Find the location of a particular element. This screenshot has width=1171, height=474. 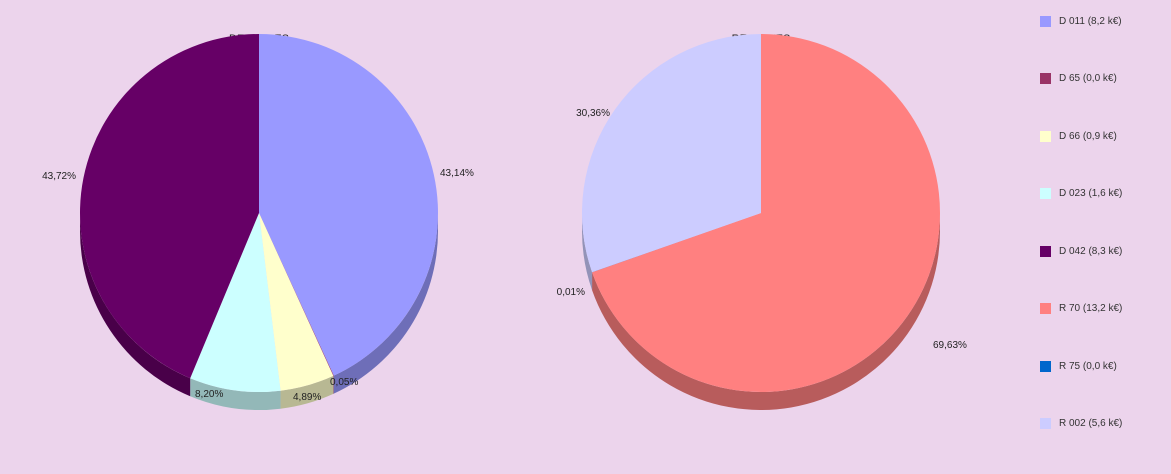

legend-item: R 002 (5,6 k€) is located at coordinates (1105, 424).